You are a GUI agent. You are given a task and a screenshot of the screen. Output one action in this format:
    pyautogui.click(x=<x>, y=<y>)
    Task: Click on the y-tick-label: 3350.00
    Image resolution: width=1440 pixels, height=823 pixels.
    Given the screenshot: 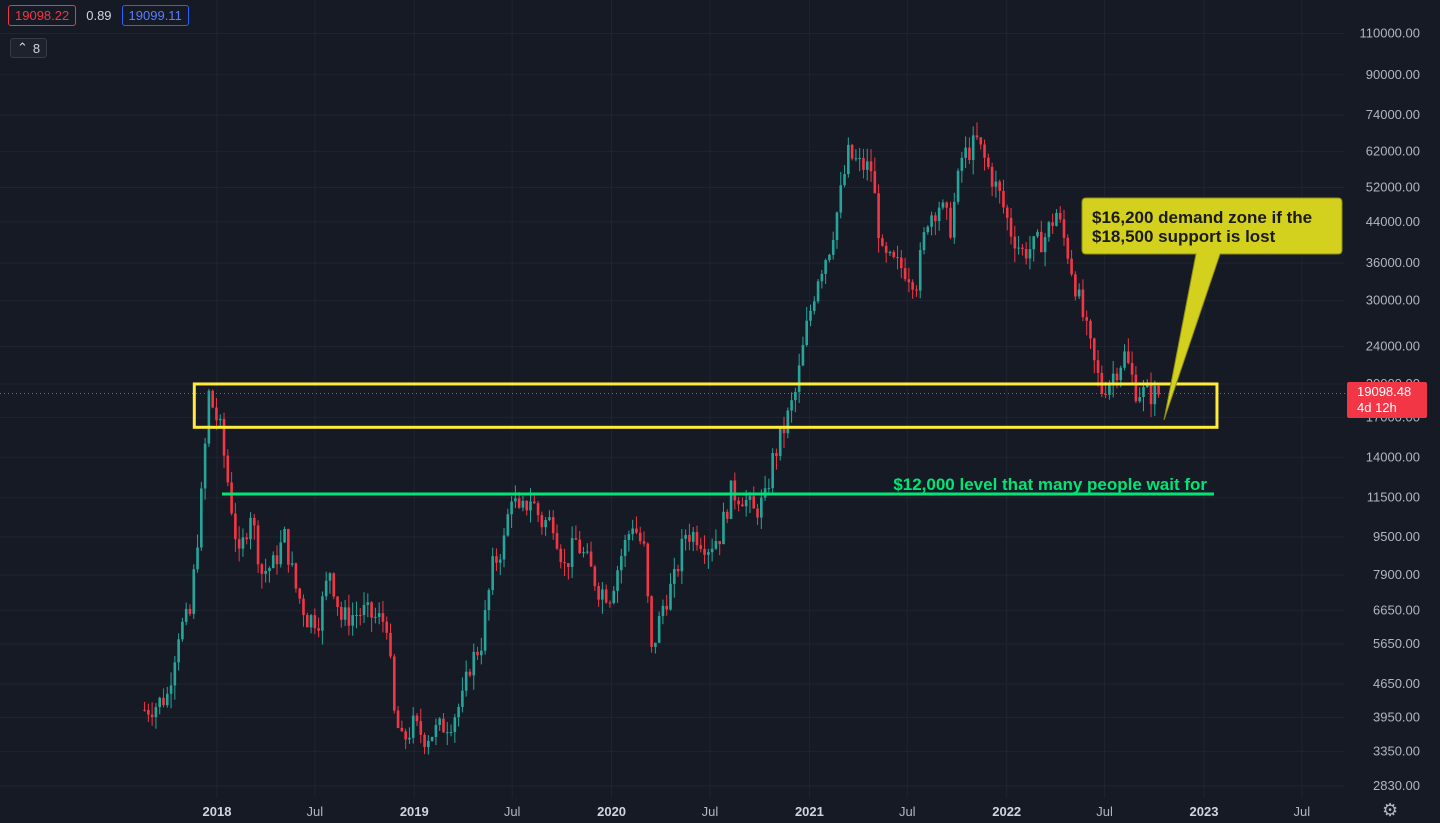 What is the action you would take?
    pyautogui.click(x=1396, y=750)
    